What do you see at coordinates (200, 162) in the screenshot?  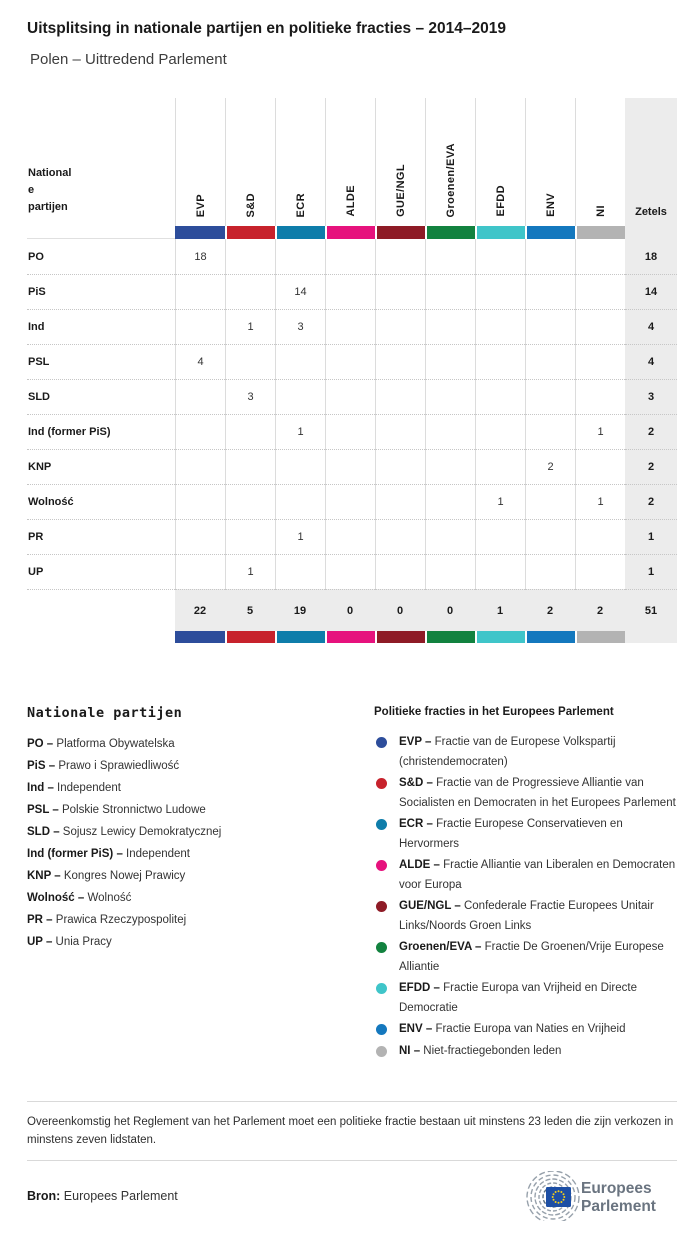 I see `group-header-EVP: EVP` at bounding box center [200, 162].